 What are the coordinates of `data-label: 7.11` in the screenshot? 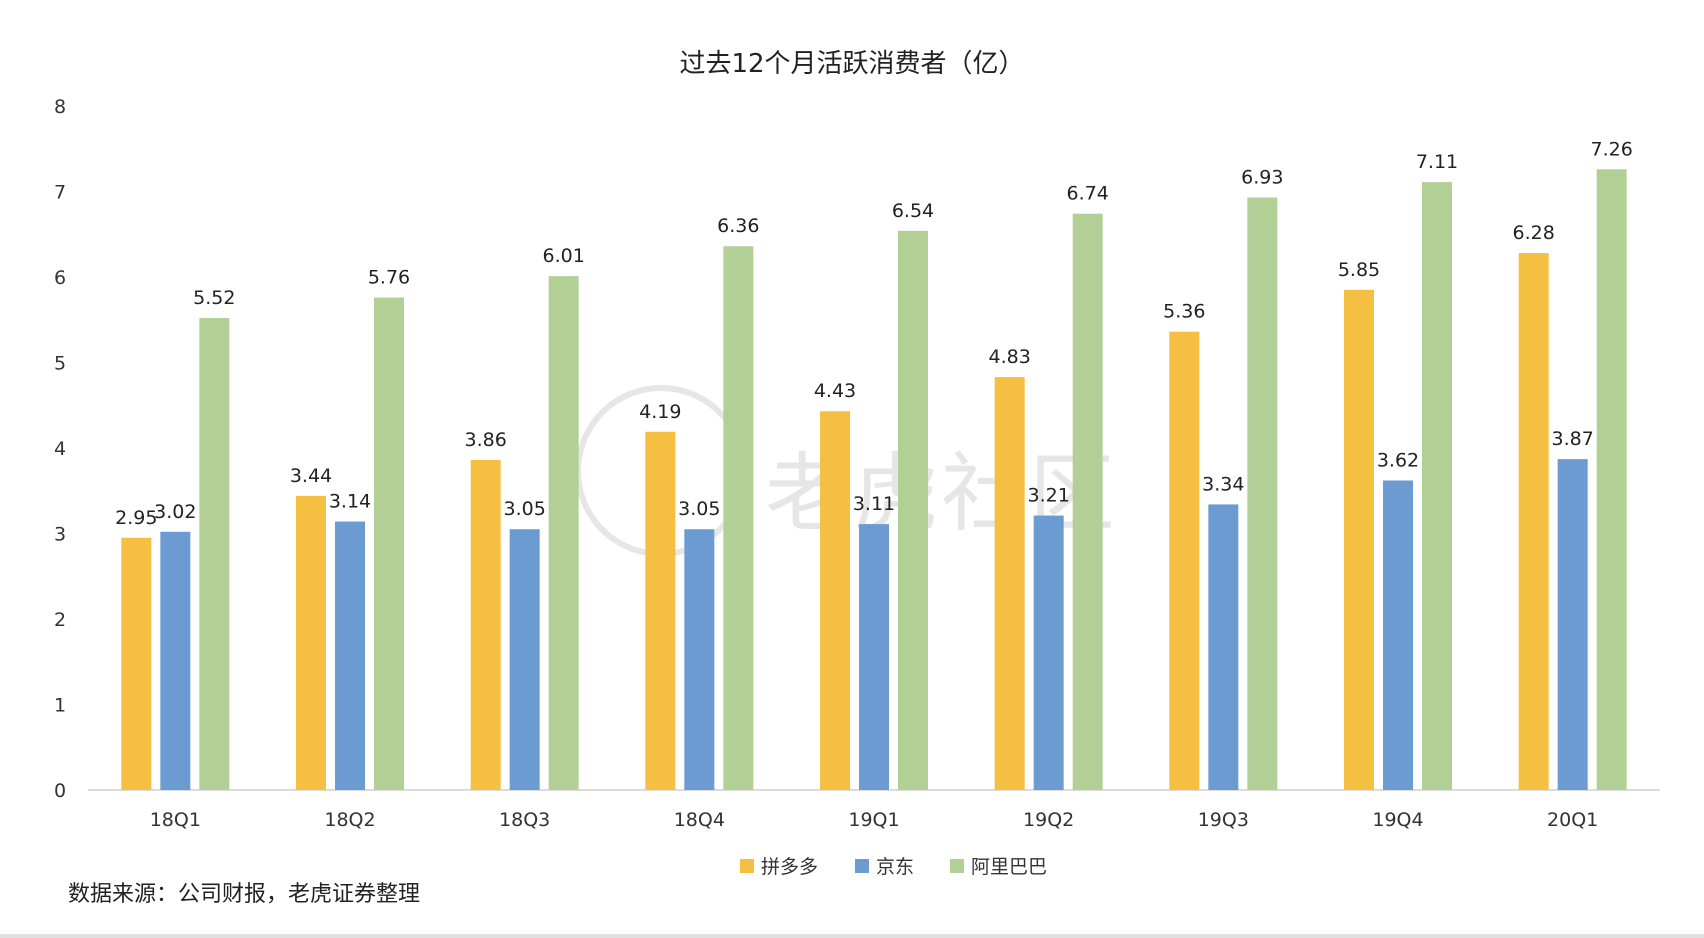 It's located at (1437, 162).